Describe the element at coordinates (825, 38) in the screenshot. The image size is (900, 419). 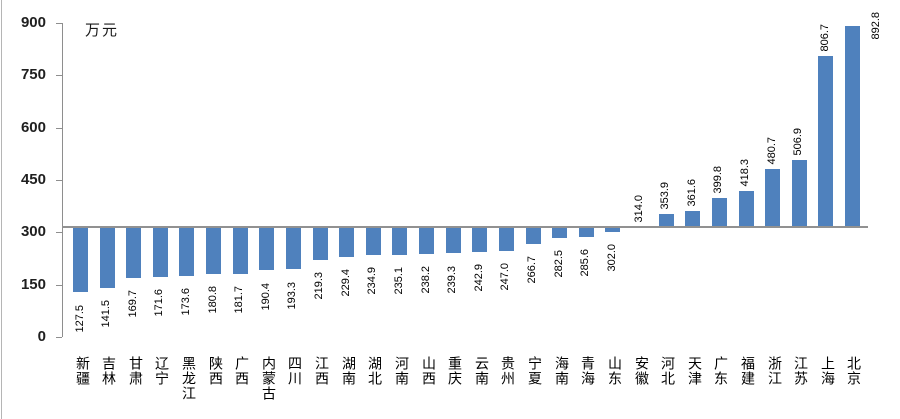
I see `bar-value-label: 806.7` at that location.